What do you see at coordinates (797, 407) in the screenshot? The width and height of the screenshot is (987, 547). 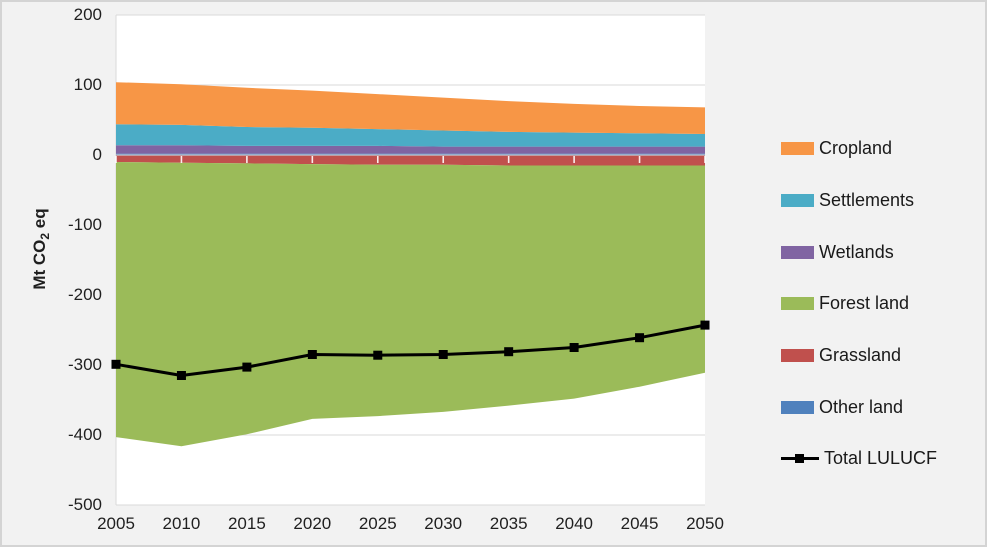 I see `other-land-swatch-icon` at bounding box center [797, 407].